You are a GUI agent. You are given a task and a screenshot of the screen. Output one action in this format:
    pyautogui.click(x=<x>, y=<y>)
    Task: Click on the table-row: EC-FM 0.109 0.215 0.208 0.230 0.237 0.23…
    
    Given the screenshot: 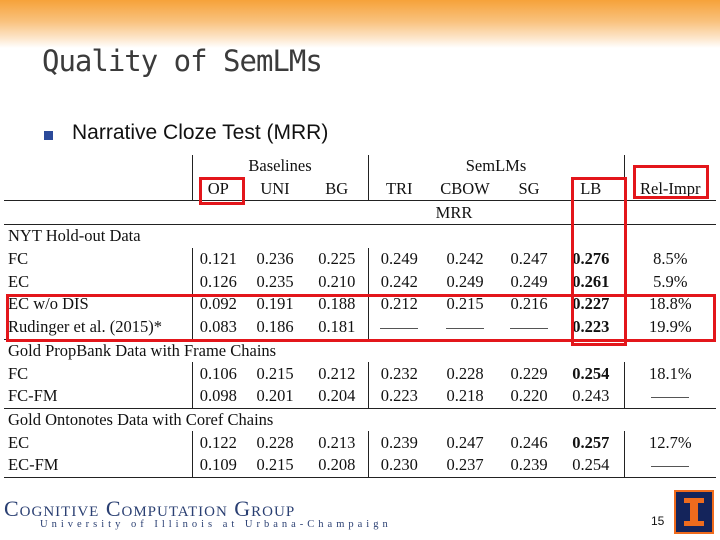 What is the action you would take?
    pyautogui.click(x=360, y=465)
    